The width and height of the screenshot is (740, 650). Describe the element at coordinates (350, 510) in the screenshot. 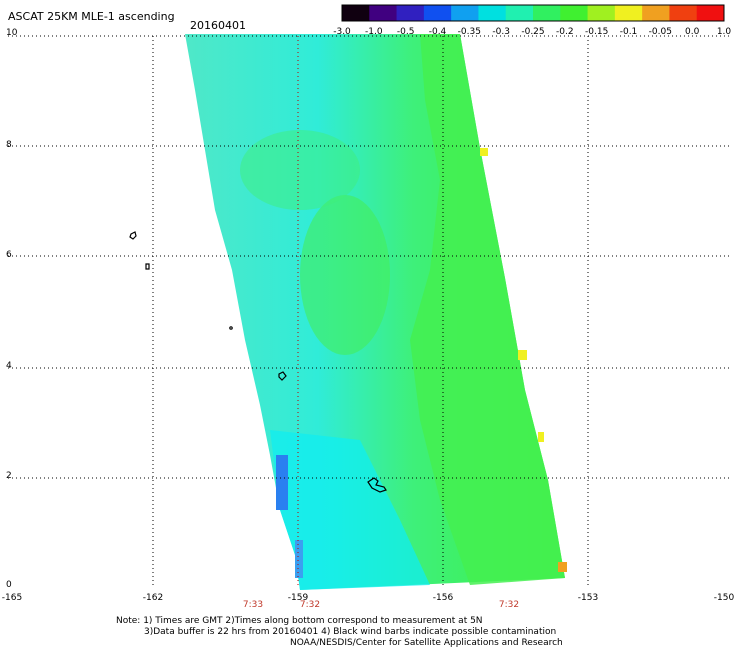

I see `swath-cyan-band` at that location.